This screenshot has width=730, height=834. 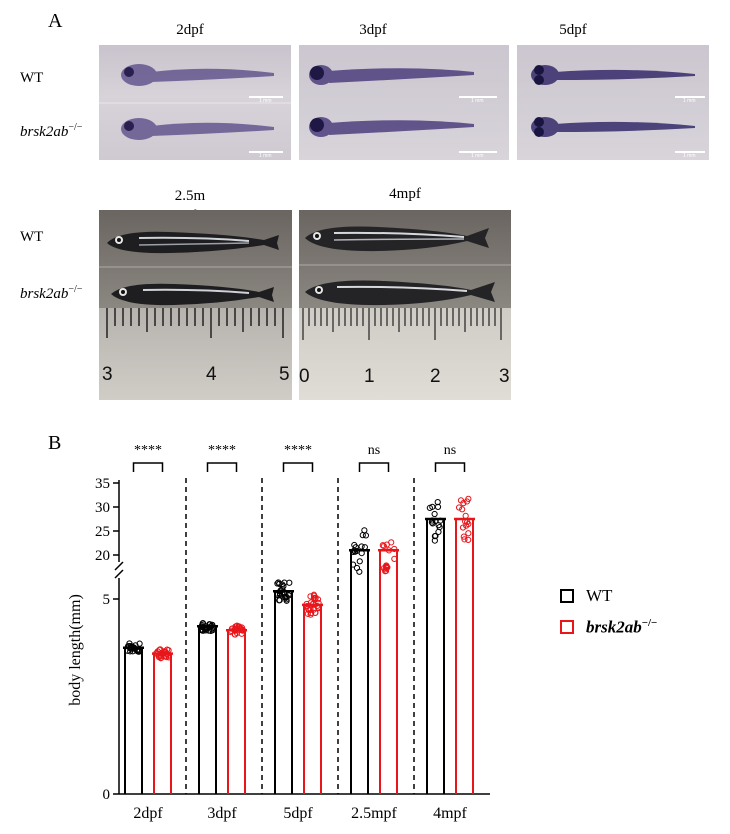 What do you see at coordinates (190, 30) in the screenshot?
I see `column-label-2dpf: 2dpf` at bounding box center [190, 30].